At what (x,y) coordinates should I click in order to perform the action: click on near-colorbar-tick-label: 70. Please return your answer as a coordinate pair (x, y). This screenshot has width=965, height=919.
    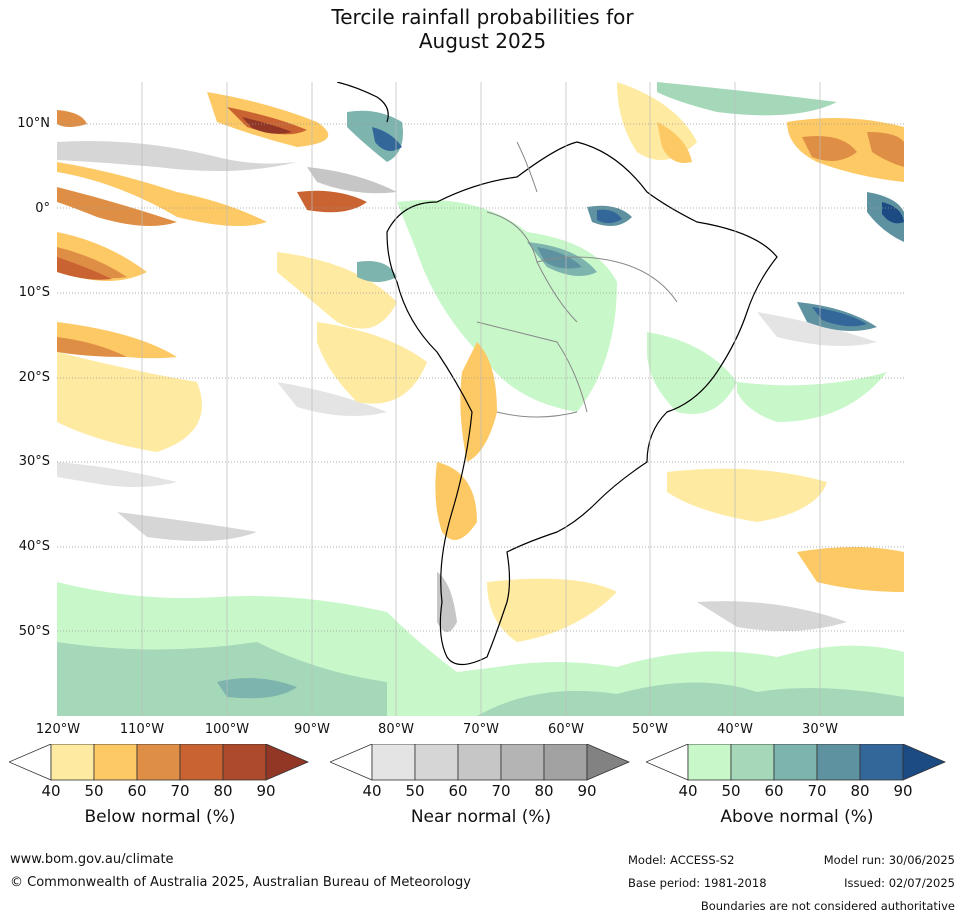
    Looking at the image, I should click on (501, 791).